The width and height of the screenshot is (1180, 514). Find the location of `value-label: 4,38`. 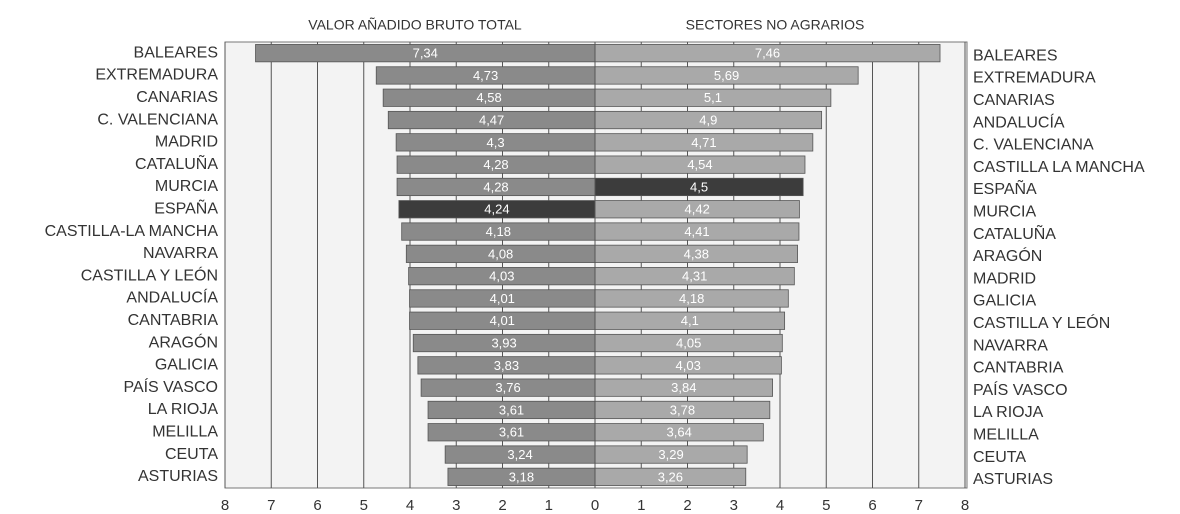

value-label: 4,38 is located at coordinates (696, 253).